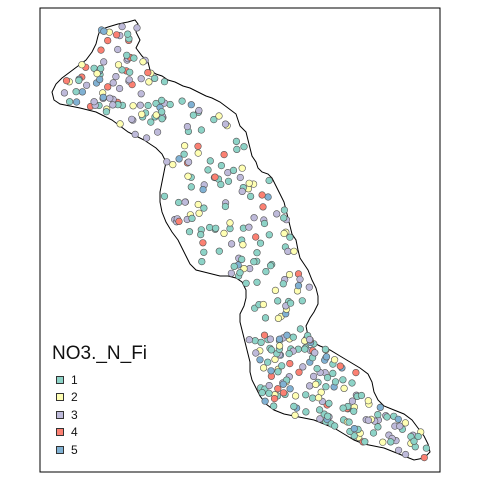  What do you see at coordinates (74, 397) in the screenshot?
I see `legend-label: 2` at bounding box center [74, 397].